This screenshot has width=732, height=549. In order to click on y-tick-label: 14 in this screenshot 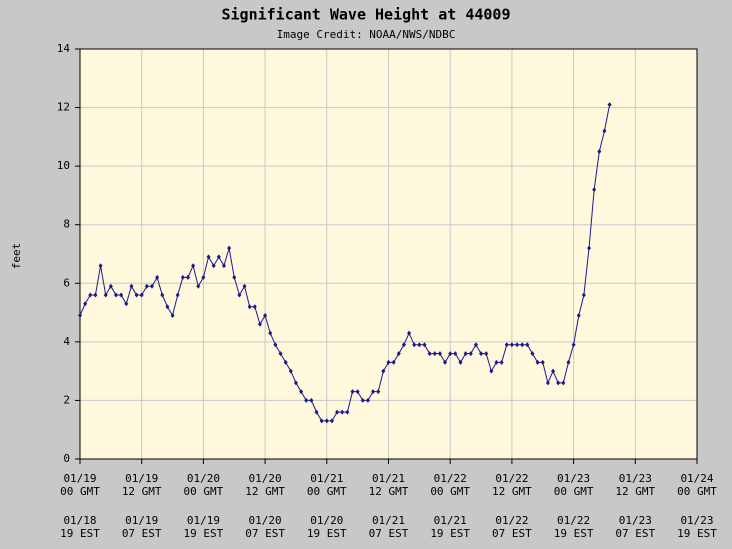, I will do `click(64, 48)`.